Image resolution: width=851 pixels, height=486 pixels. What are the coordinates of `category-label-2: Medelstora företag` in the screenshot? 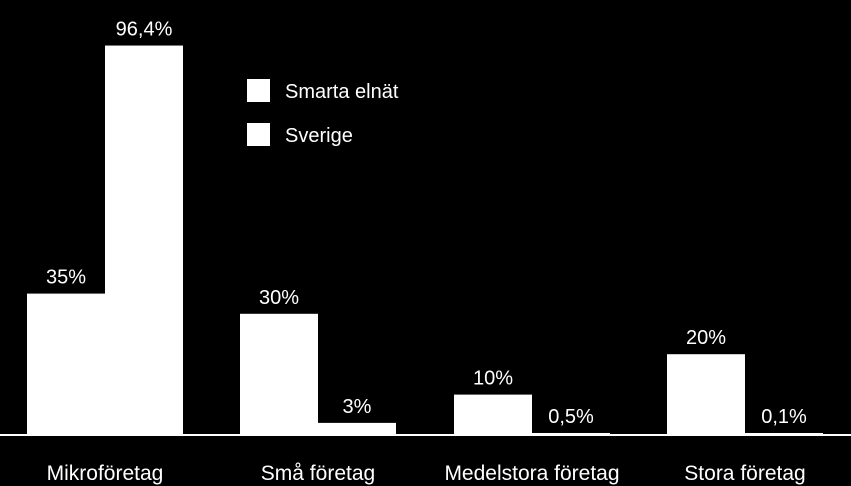 It's located at (531, 473).